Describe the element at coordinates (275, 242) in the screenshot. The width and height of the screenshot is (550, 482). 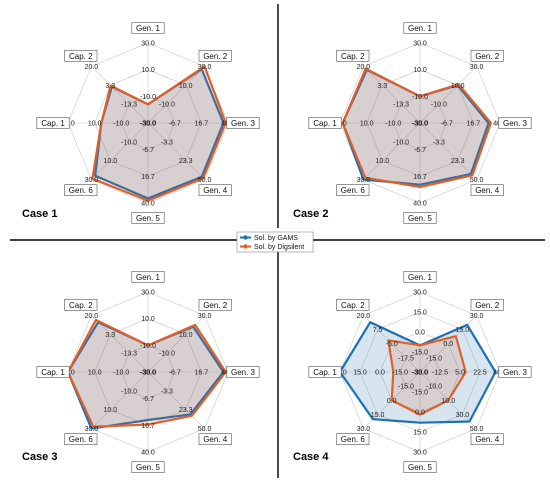
I see `legend: Sol. by GAMS Sol. by Digsilent` at that location.